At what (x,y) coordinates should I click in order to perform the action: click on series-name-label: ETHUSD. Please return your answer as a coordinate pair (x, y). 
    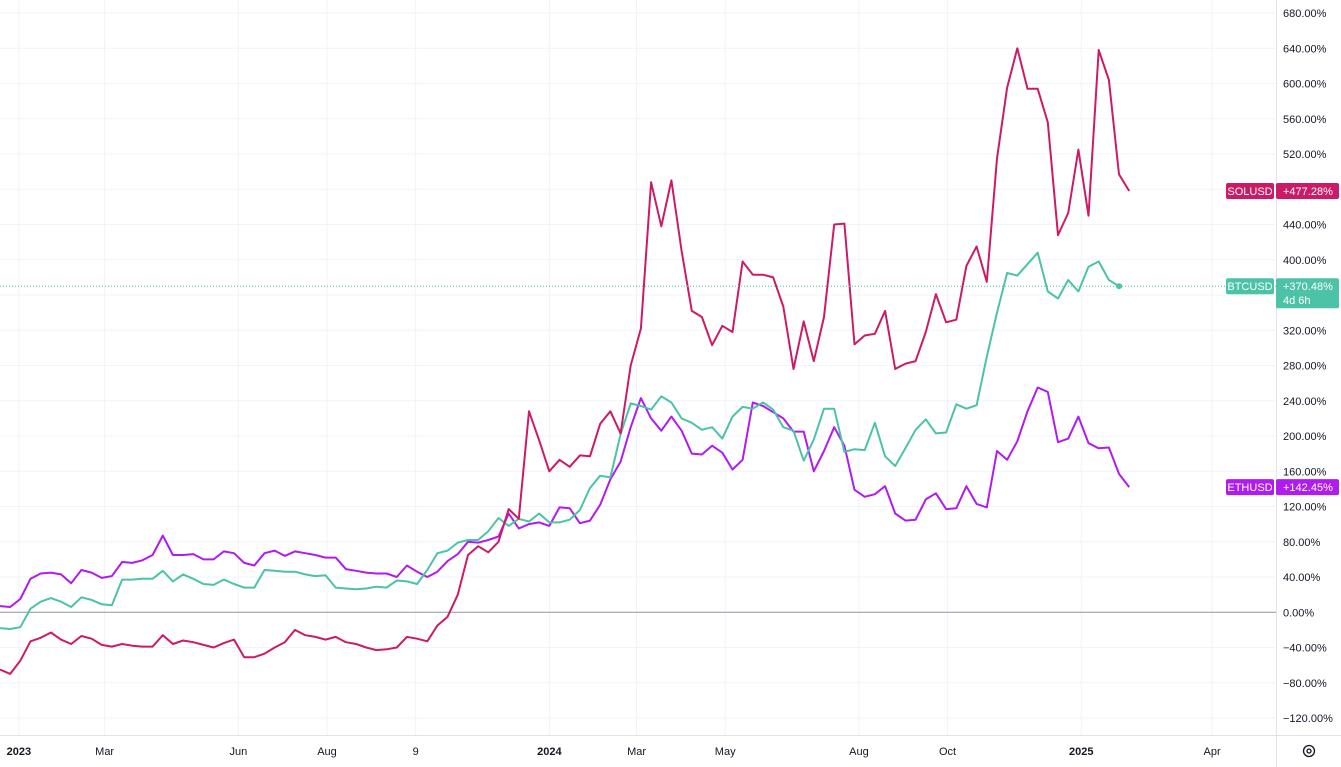
    Looking at the image, I should click on (1249, 488).